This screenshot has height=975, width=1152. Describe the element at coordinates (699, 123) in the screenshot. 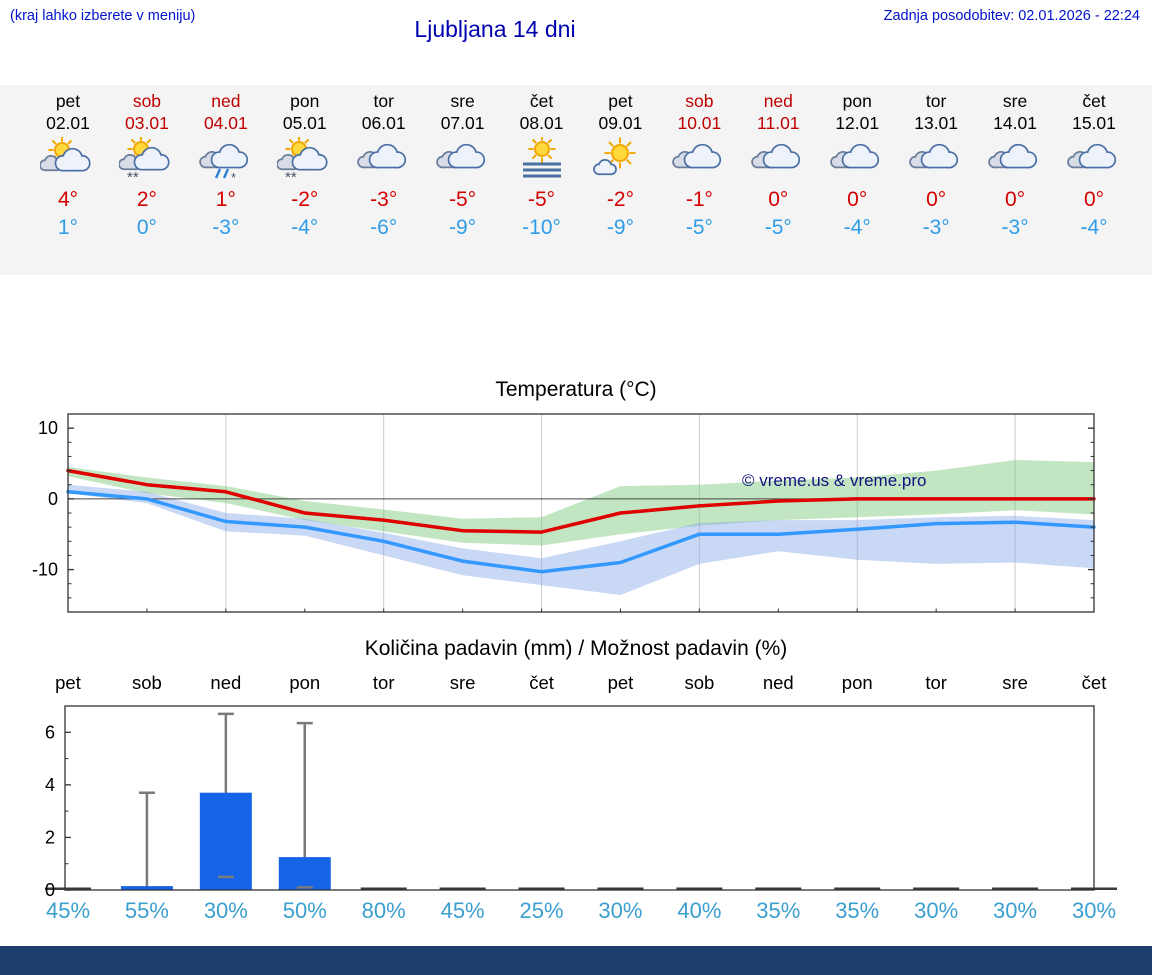

I see `day-date: 10.01` at that location.